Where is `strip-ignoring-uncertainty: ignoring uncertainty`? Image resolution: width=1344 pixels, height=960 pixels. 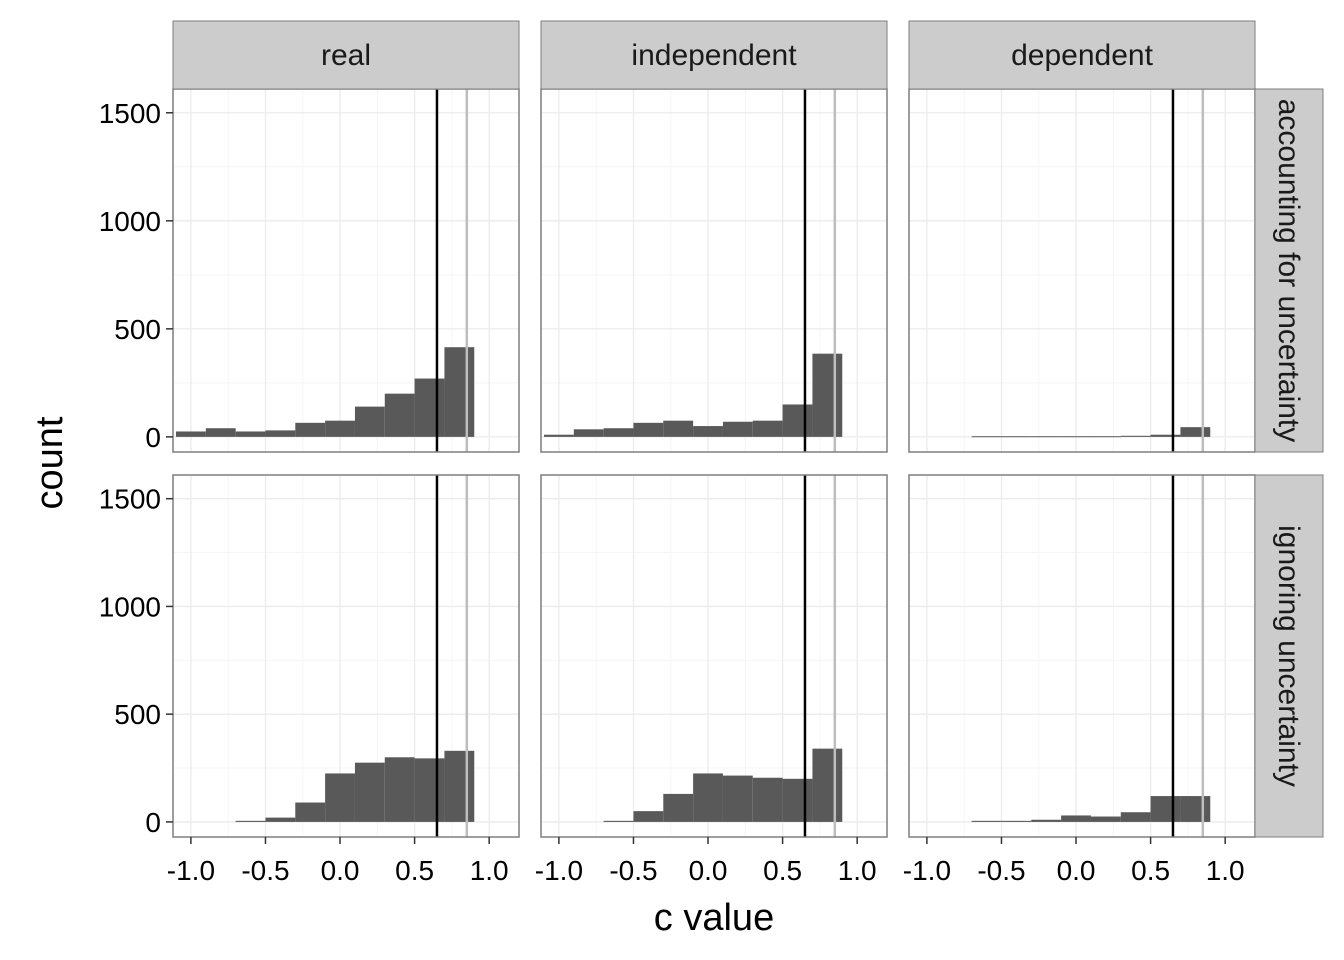 strip-ignoring-uncertainty: ignoring uncertainty is located at coordinates (1289, 656).